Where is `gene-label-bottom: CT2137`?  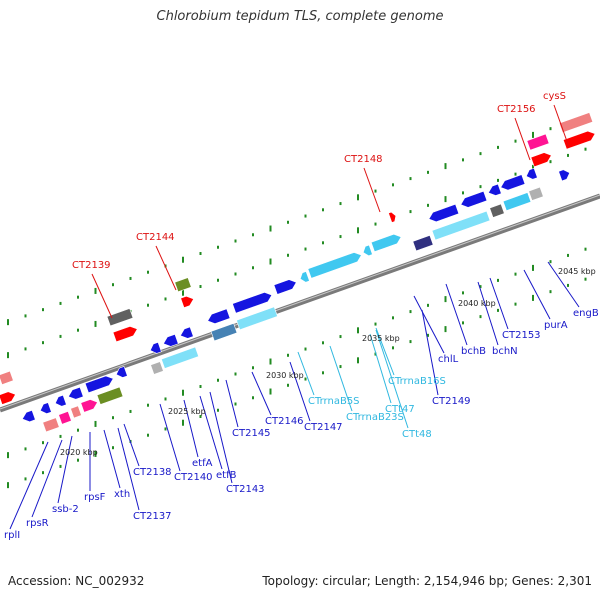
gene-label-bottom: CT2137 is located at coordinates (152, 516).